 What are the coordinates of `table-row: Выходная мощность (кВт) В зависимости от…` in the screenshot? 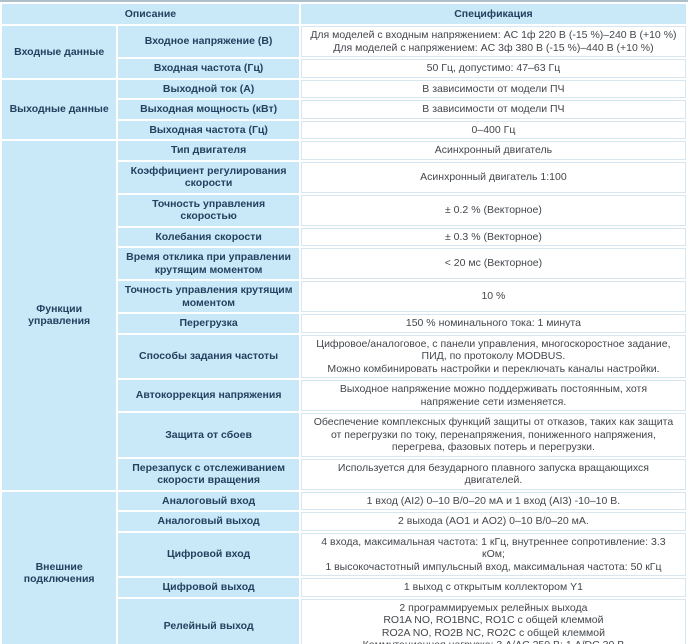 It's located at (344, 109).